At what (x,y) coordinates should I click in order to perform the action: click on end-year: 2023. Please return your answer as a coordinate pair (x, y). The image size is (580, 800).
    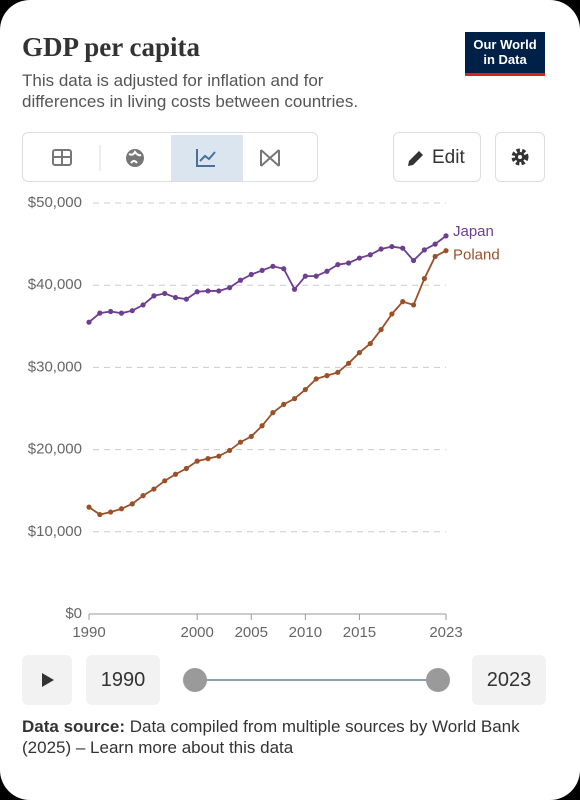
    Looking at the image, I should click on (509, 680).